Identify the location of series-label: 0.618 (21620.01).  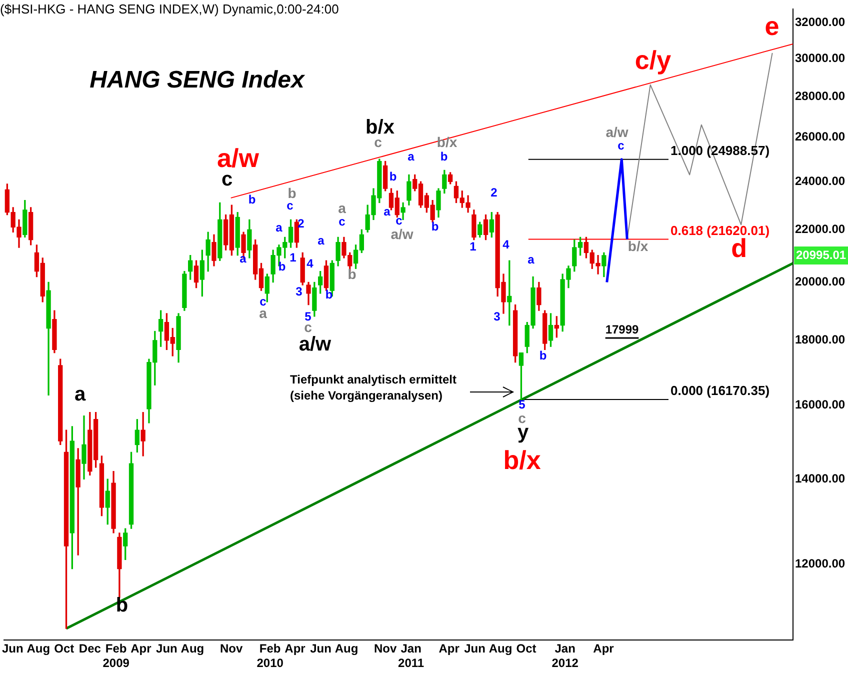
(720, 230).